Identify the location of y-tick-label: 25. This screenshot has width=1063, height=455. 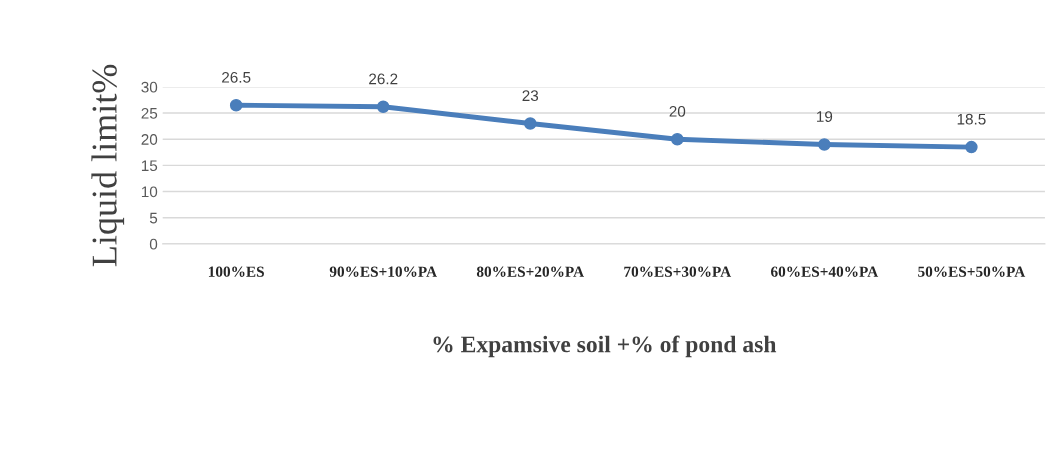
(149, 113).